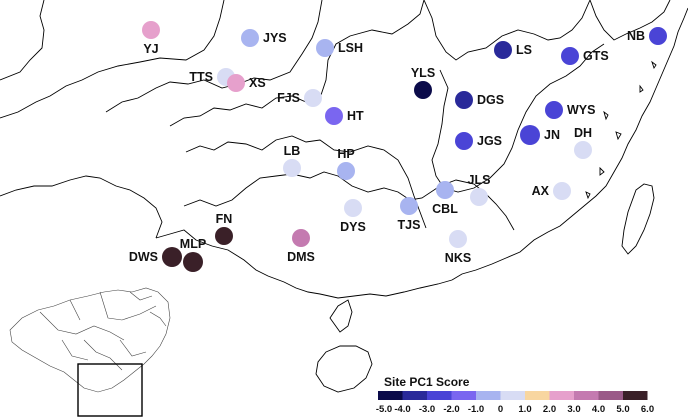 This screenshot has height=420, width=688. I want to click on boundary-northwest, so click(22, 40).